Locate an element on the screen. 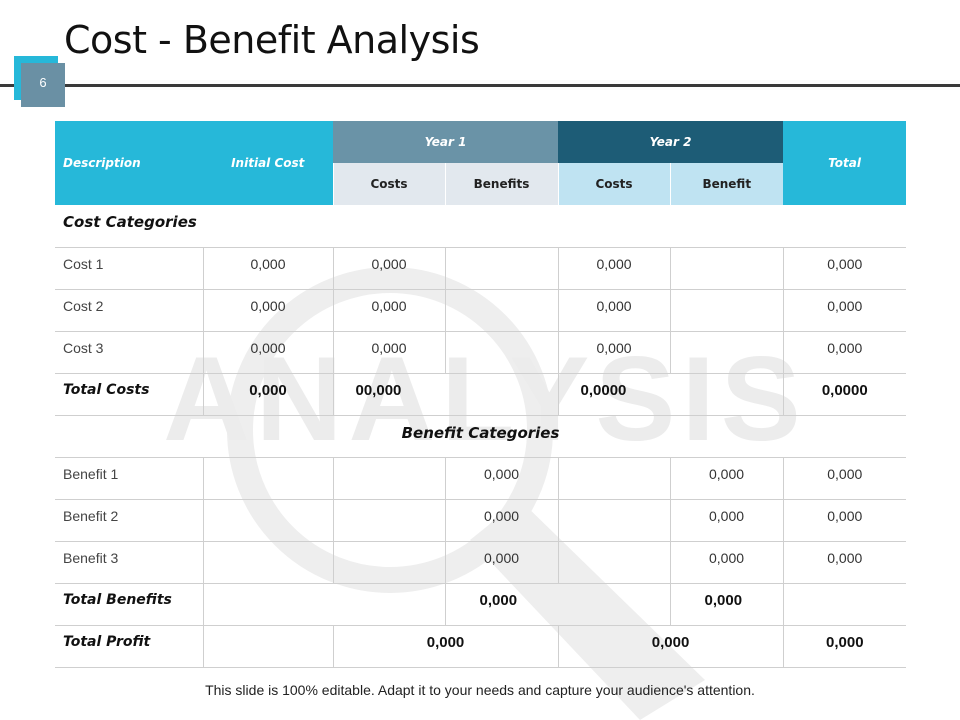  row-label: Benefit 1 is located at coordinates (129, 478).